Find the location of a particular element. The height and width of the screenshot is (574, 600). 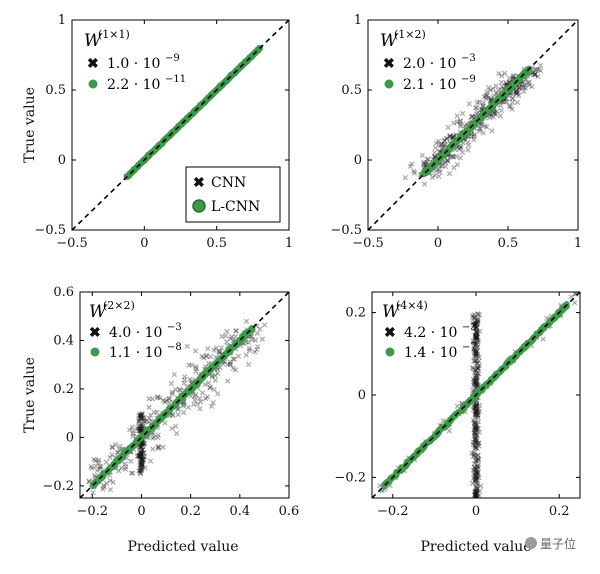

x-tick-label: 1 is located at coordinates (578, 243).